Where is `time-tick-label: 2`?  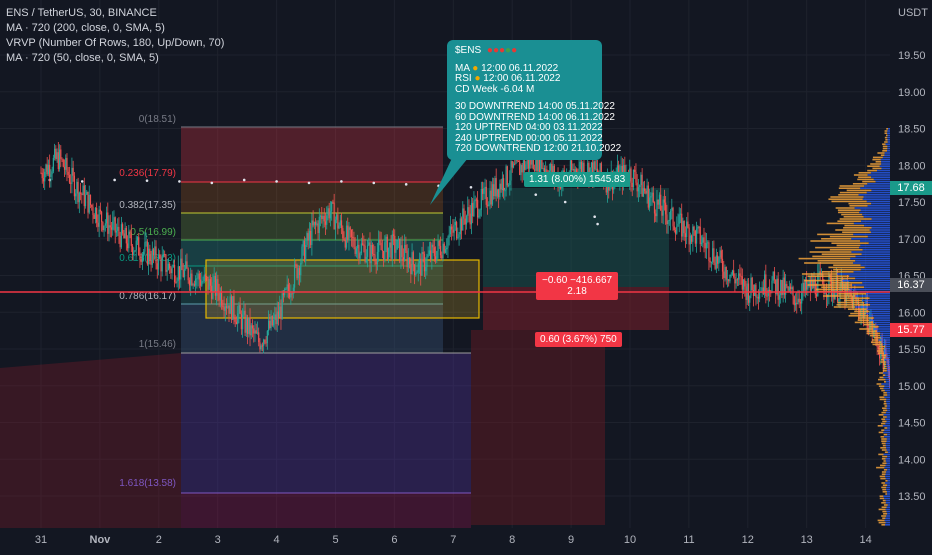 time-tick-label: 2 is located at coordinates (159, 540).